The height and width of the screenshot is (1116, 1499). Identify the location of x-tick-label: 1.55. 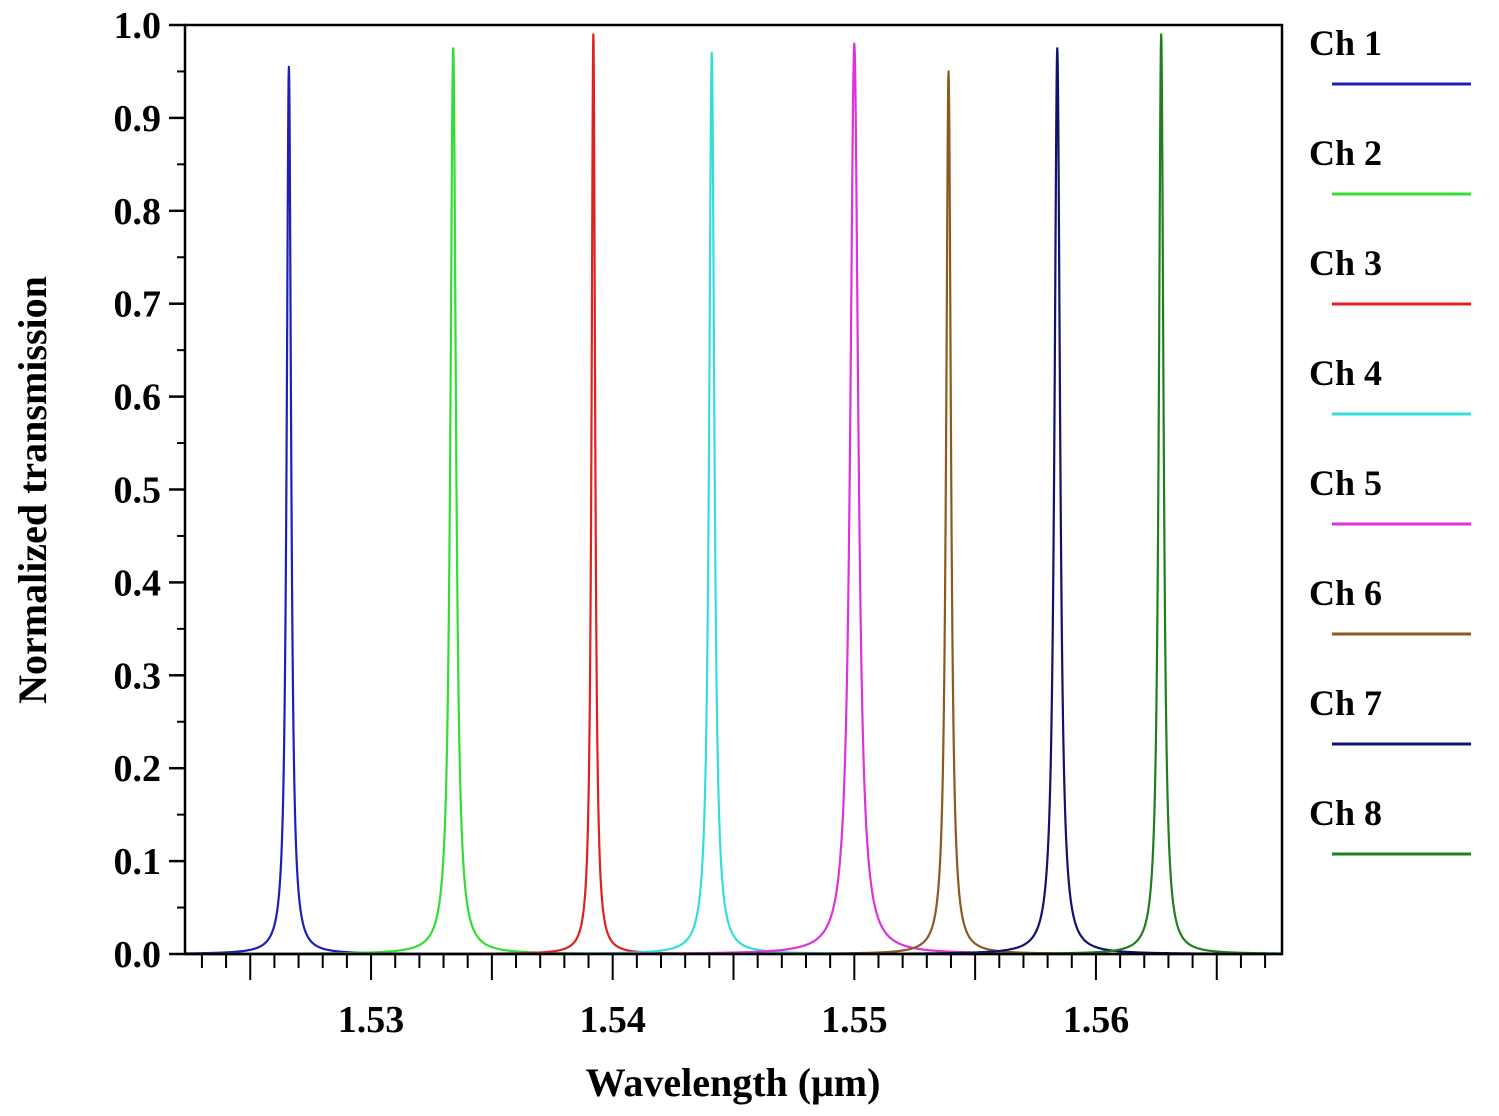
(854, 1020).